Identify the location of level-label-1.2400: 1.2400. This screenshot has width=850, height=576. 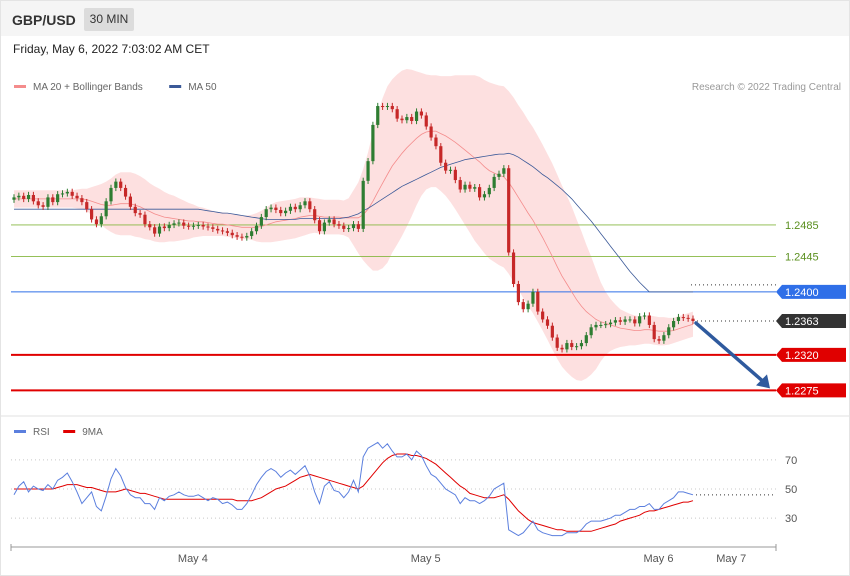
(802, 293).